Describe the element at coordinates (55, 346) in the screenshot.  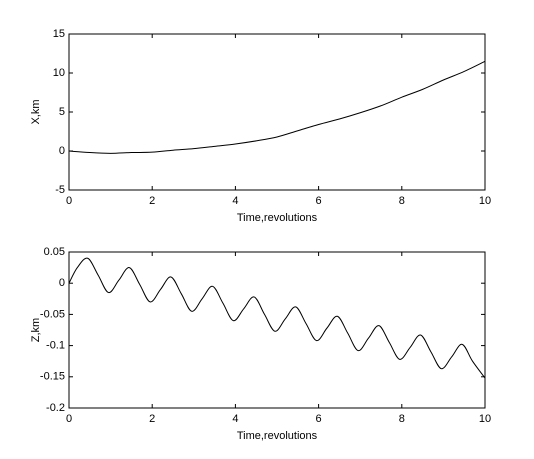
I see `y-tick-label: -0.1` at that location.